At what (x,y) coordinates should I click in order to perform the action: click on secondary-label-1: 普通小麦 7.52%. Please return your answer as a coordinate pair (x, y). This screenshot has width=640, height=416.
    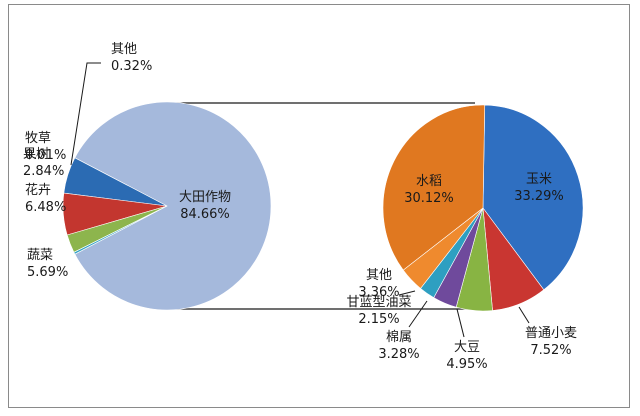
    Looking at the image, I should click on (551, 342).